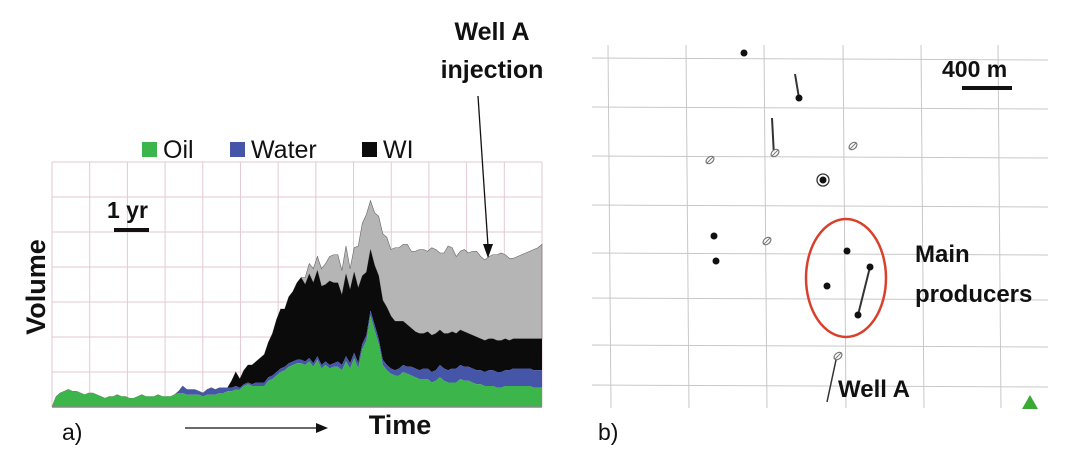 This screenshot has width=1090, height=460. I want to click on legend-label-water: Water, so click(284, 150).